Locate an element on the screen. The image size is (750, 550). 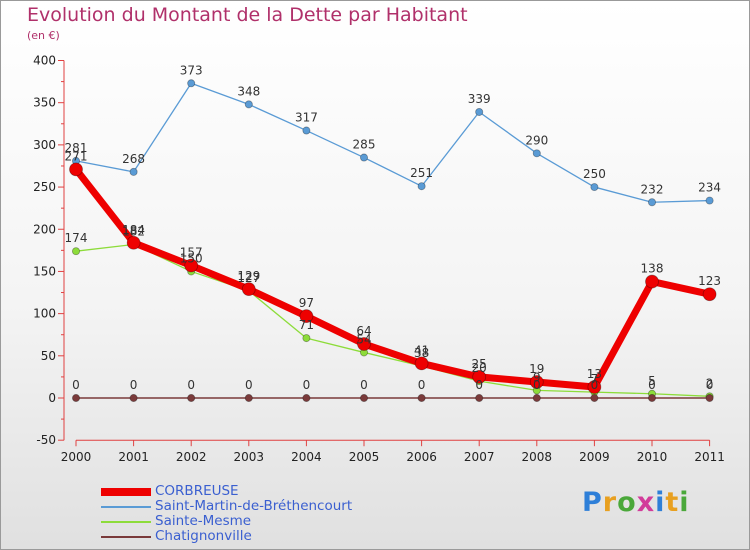
data-label: 268 is located at coordinates (133, 159).